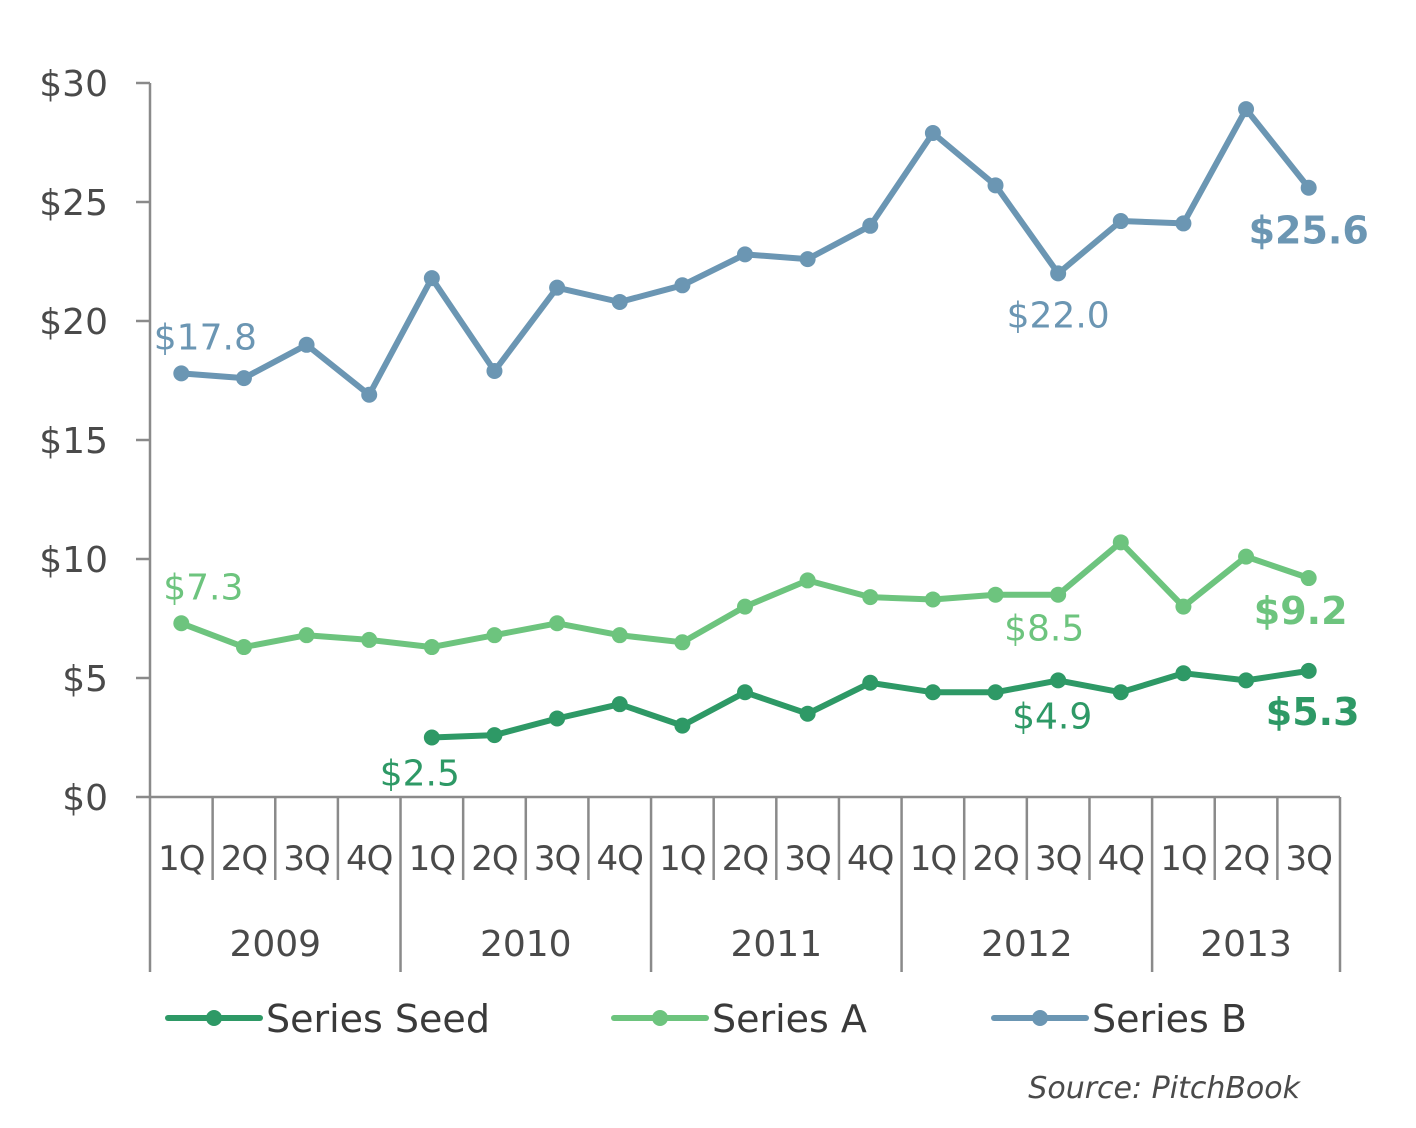 The height and width of the screenshot is (1128, 1416). What do you see at coordinates (789, 1019) in the screenshot?
I see `legend-label-series-a: Series A` at bounding box center [789, 1019].